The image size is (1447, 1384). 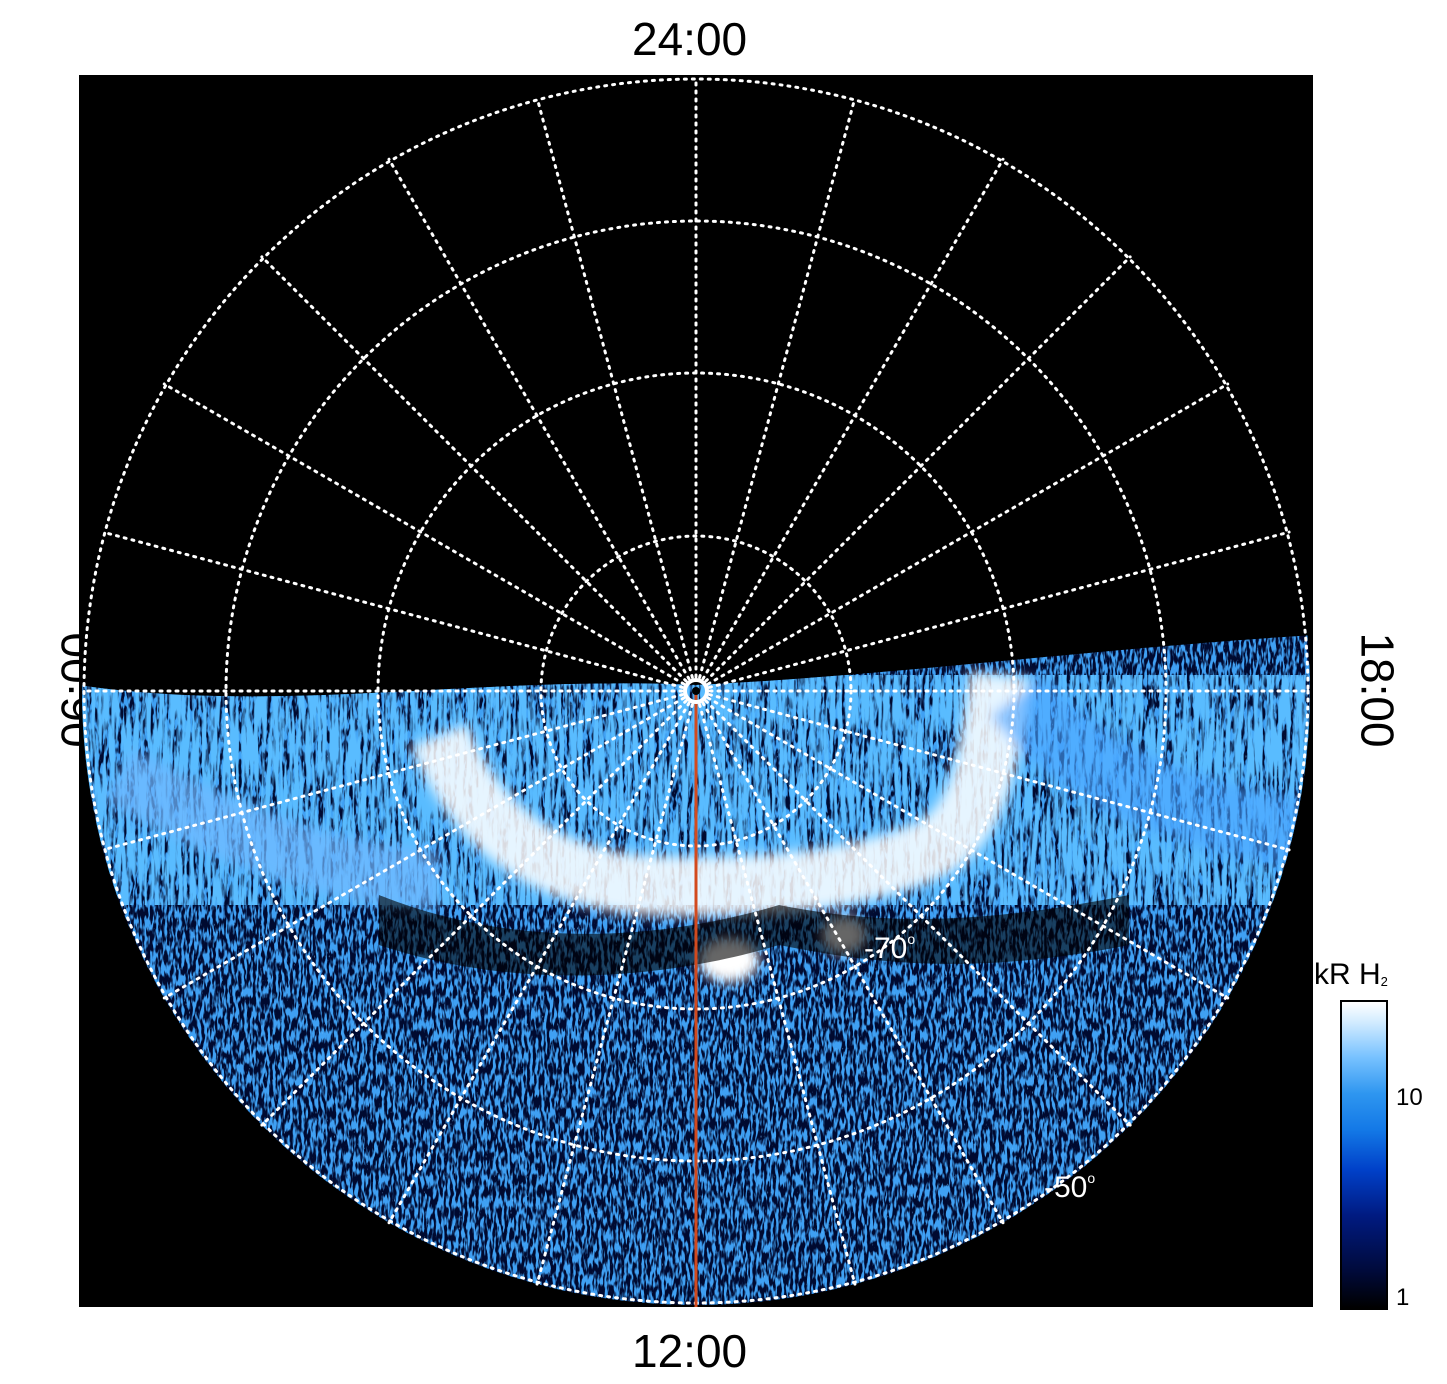 I want to click on pole-marker, so click(x=696, y=691).